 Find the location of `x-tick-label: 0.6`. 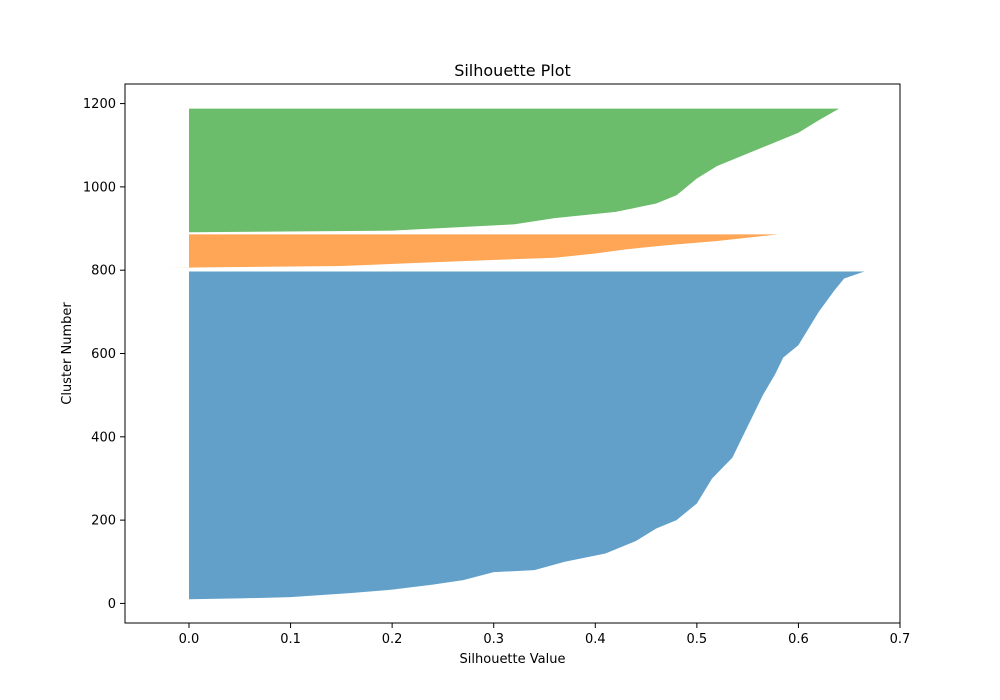

x-tick-label: 0.6 is located at coordinates (798, 639).